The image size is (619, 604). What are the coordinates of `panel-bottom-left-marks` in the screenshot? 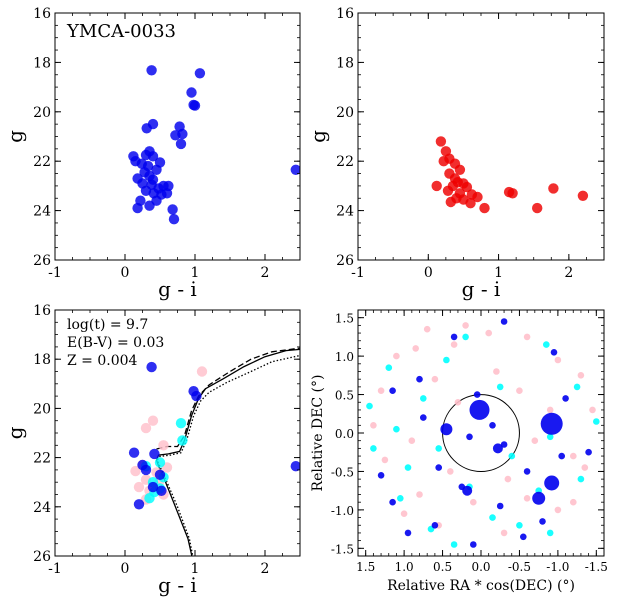 It's located at (214, 451).